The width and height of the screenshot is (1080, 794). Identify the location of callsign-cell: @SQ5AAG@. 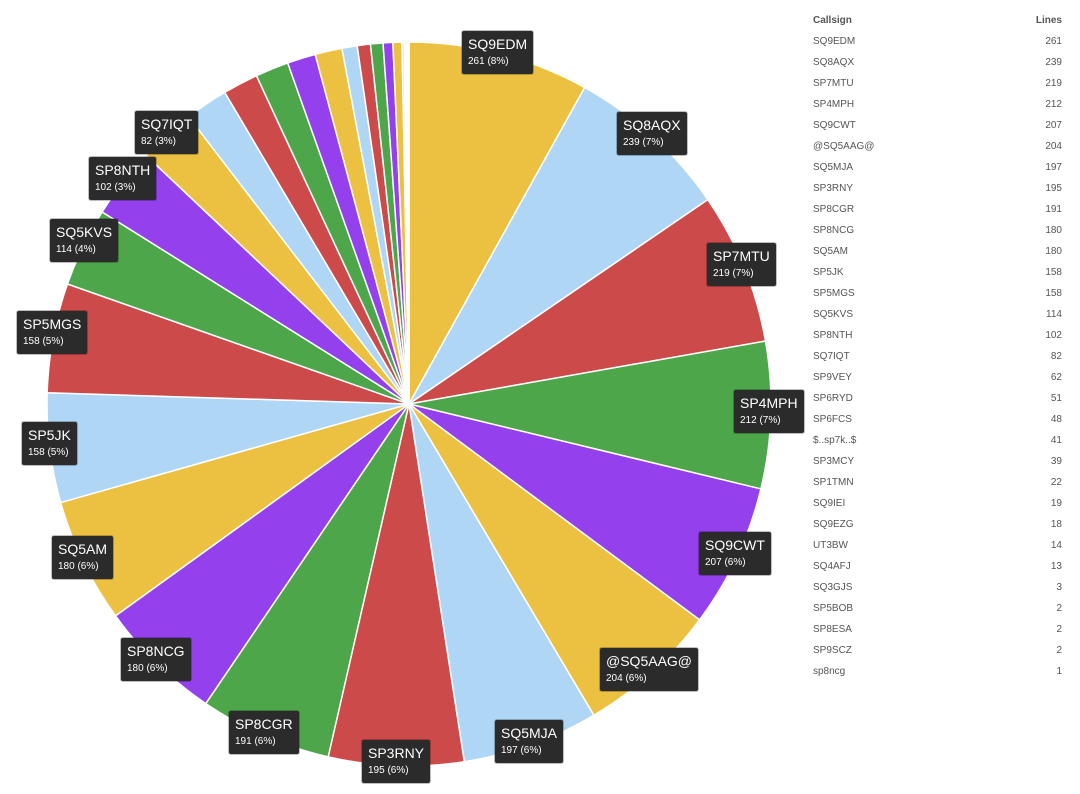
(844, 146).